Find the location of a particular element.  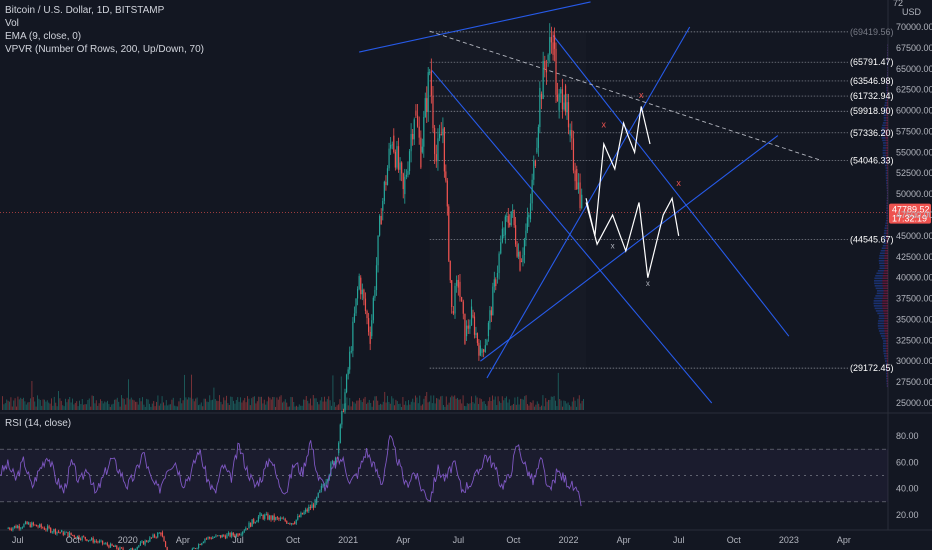

rsi-legend: RSI (14, close) is located at coordinates (38, 423).